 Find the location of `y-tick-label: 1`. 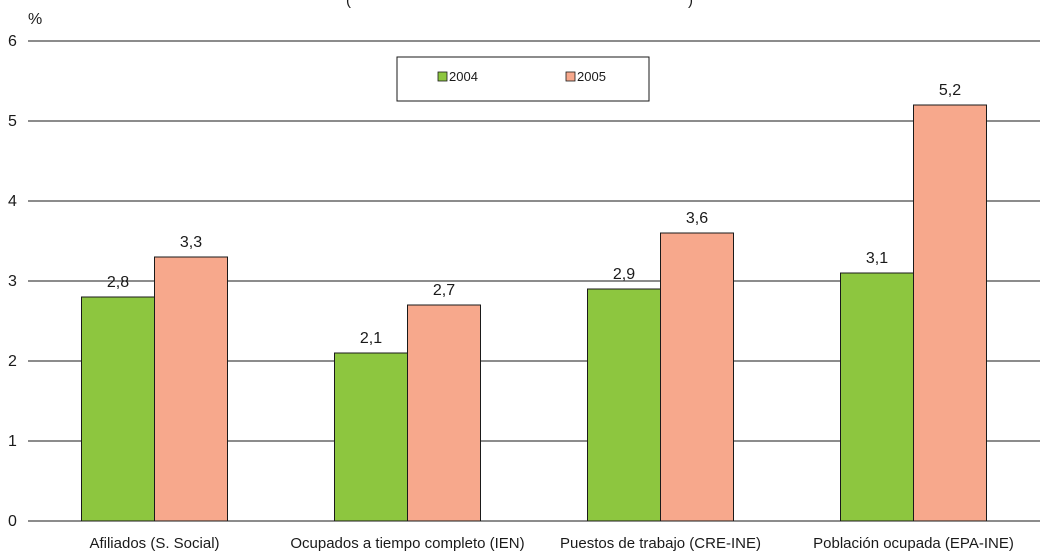

y-tick-label: 1 is located at coordinates (12, 441).